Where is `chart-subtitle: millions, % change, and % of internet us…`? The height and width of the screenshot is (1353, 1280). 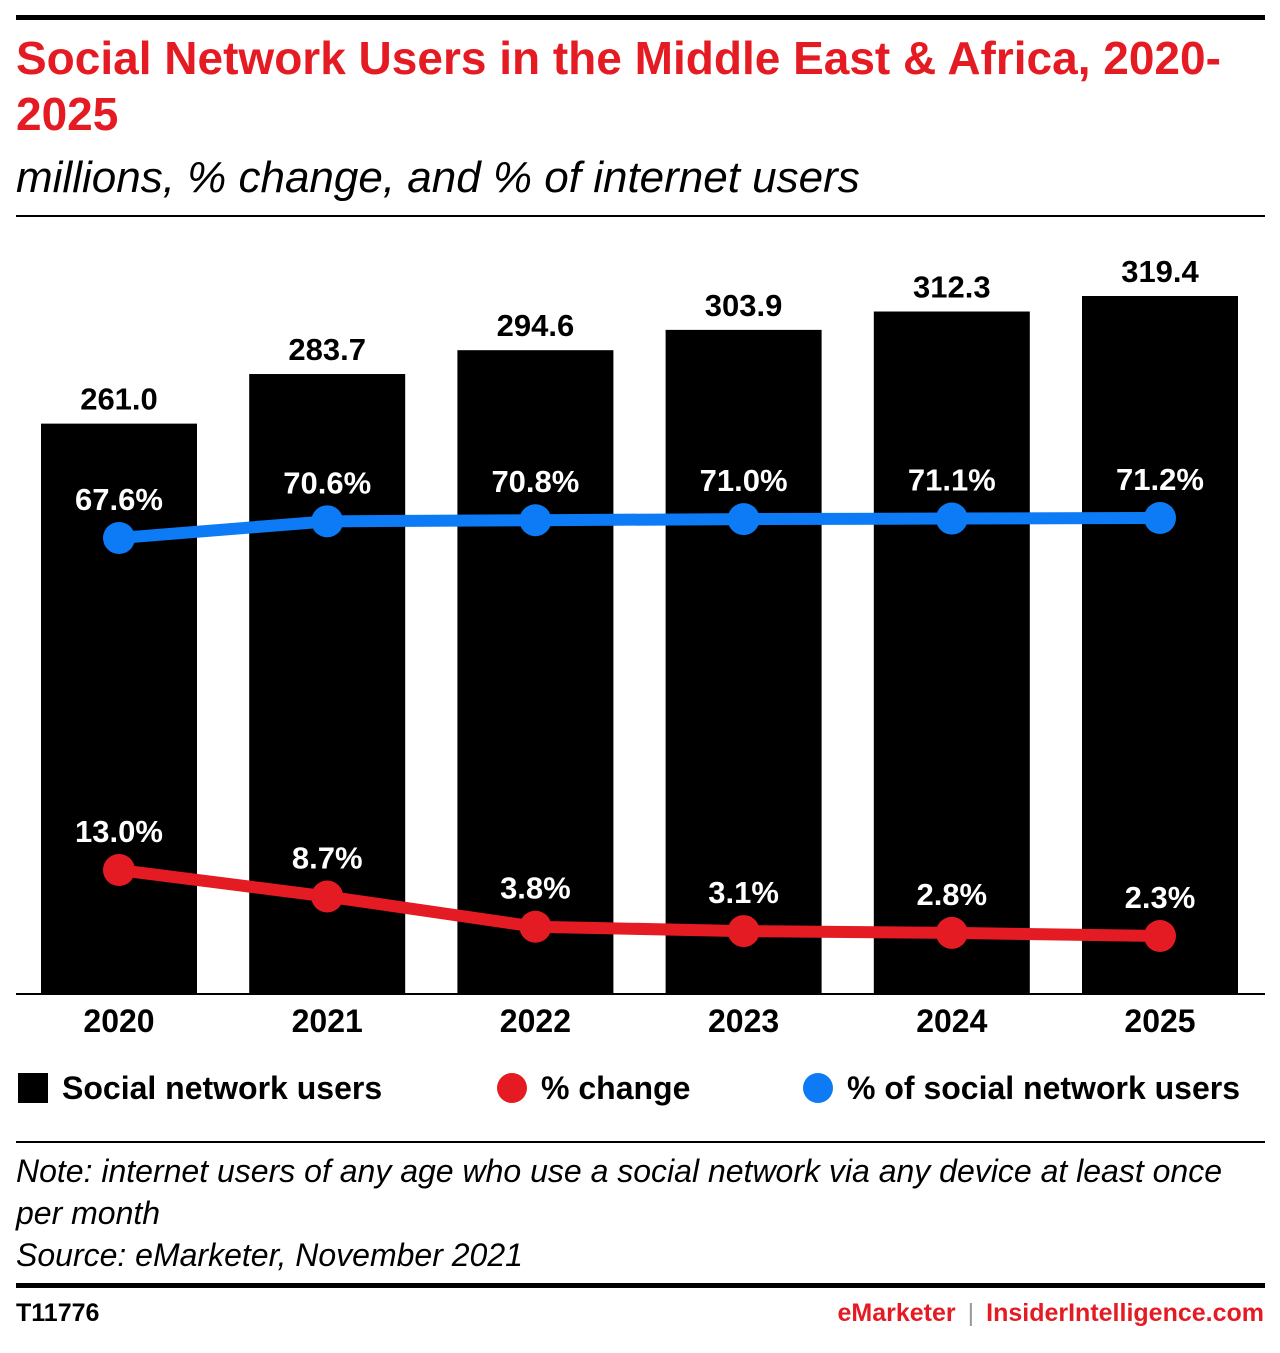 chart-subtitle: millions, % change, and % of internet us… is located at coordinates (438, 177).